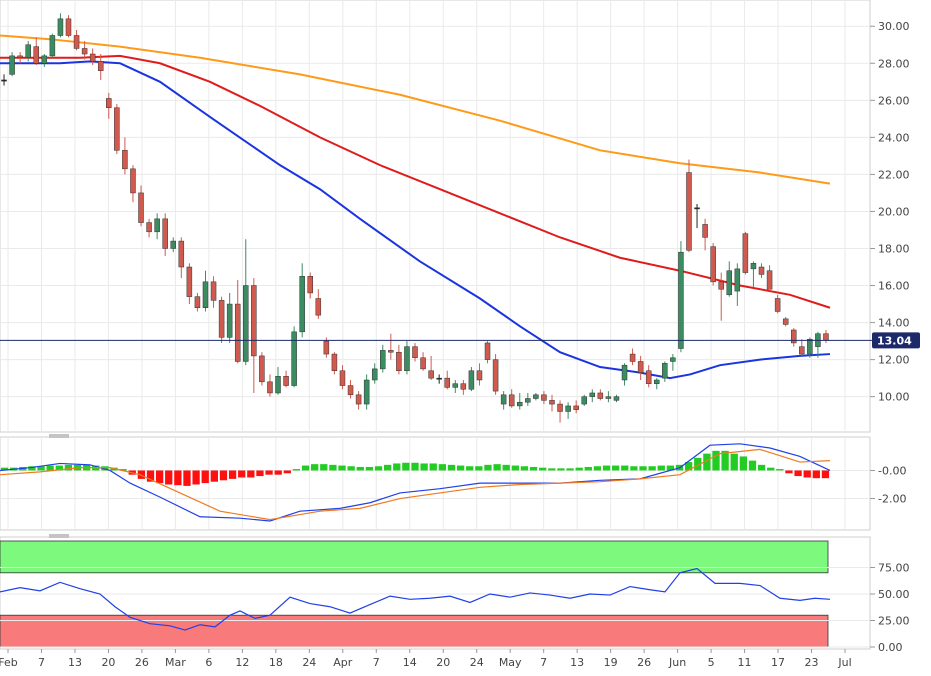  What do you see at coordinates (894, 137) in the screenshot?
I see `price-tick-label: 24.00` at bounding box center [894, 137].